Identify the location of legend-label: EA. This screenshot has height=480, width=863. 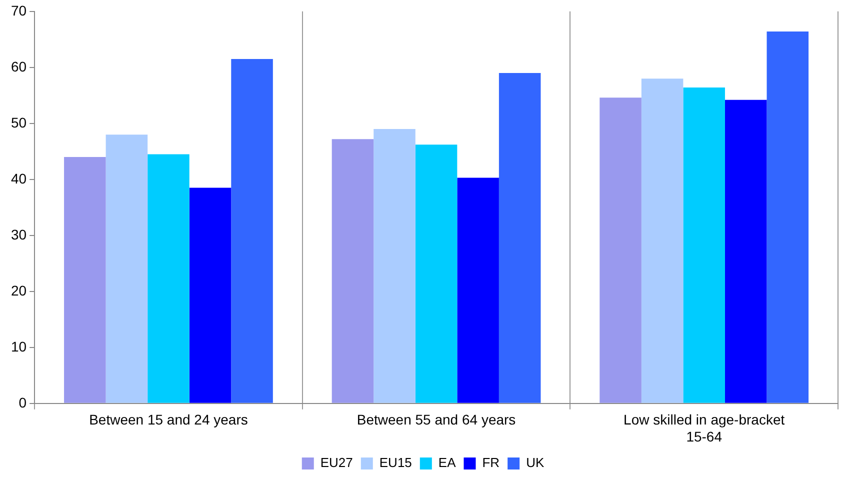
(447, 462).